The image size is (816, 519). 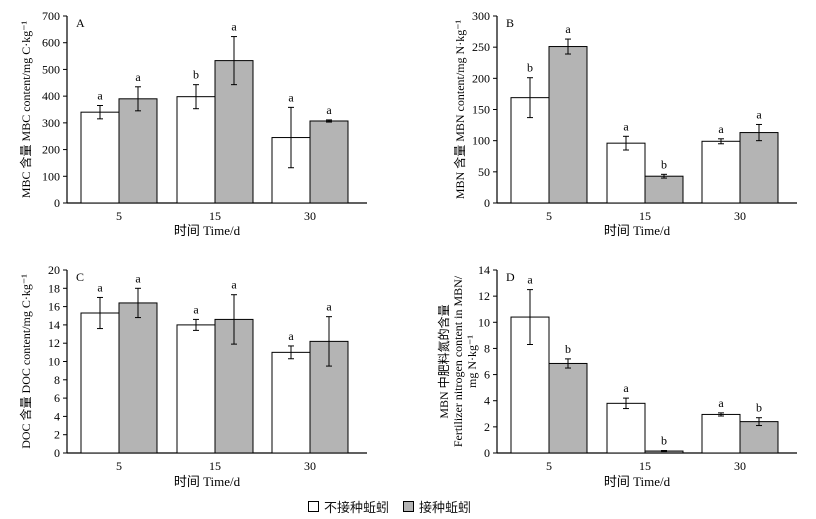 What do you see at coordinates (54, 362) in the screenshot?
I see `panel-c-y-tick-label: 10` at bounding box center [54, 362].